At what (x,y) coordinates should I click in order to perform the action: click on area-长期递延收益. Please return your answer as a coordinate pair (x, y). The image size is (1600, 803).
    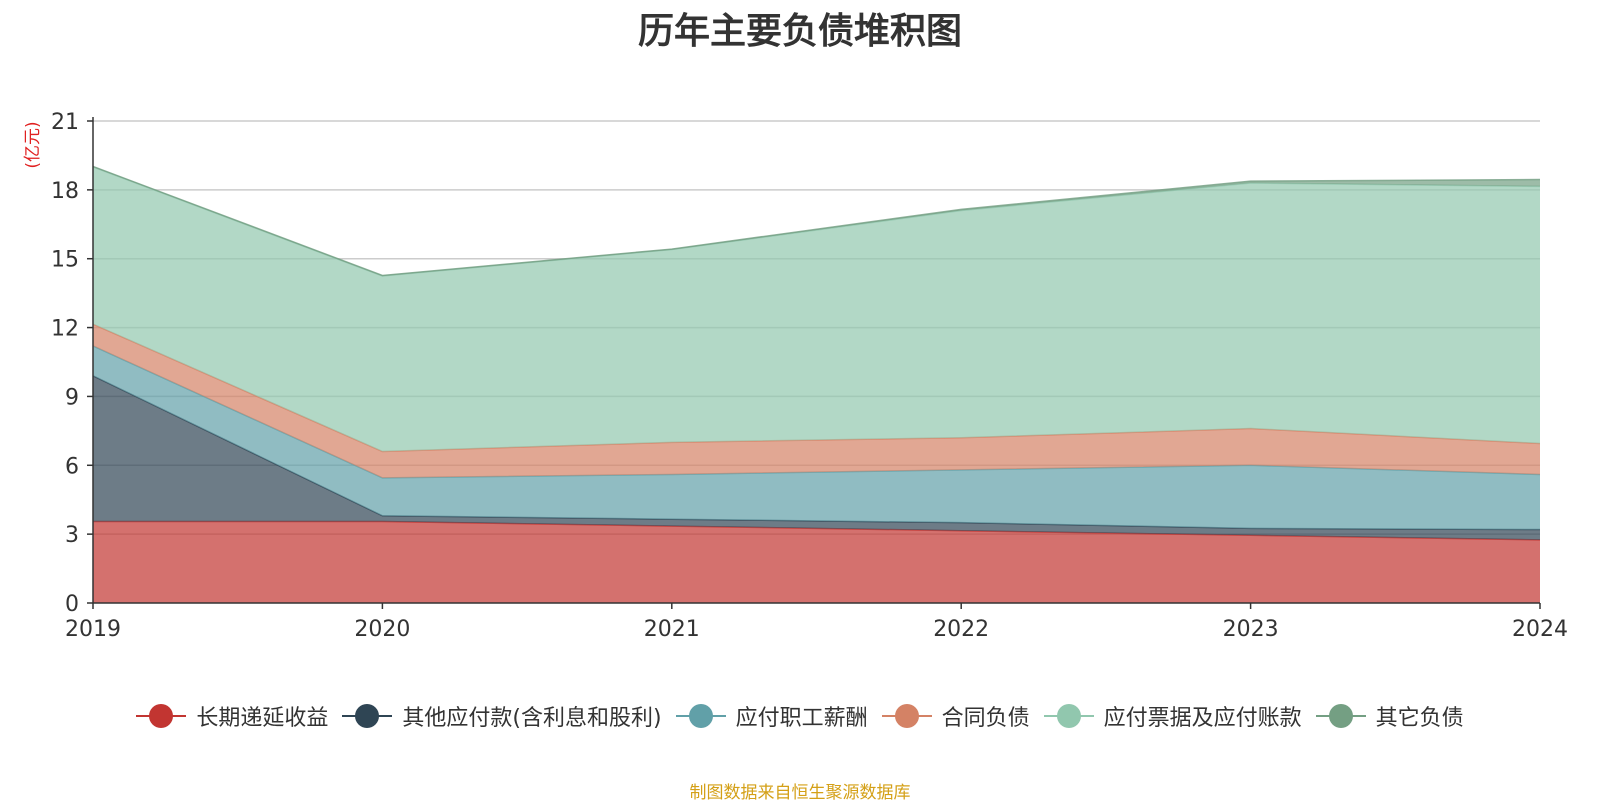
    Looking at the image, I should click on (816, 562).